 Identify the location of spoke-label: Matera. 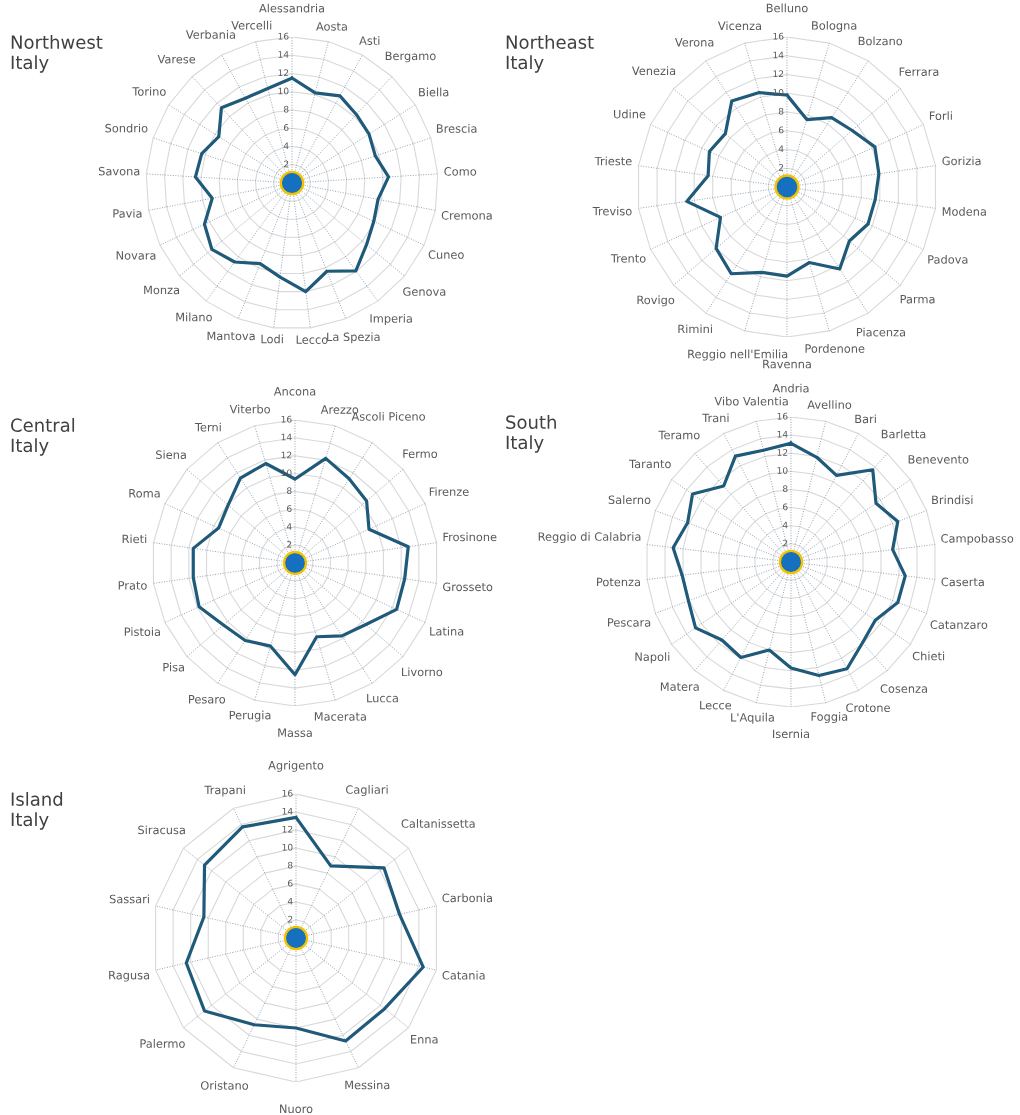
(679, 686).